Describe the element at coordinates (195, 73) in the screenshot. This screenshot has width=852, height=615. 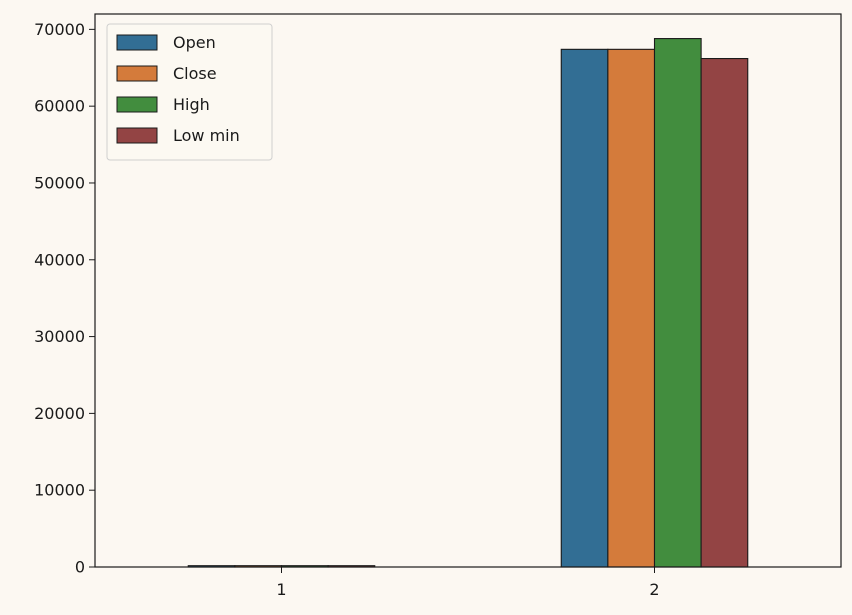
I see `legend-label: Close` at that location.